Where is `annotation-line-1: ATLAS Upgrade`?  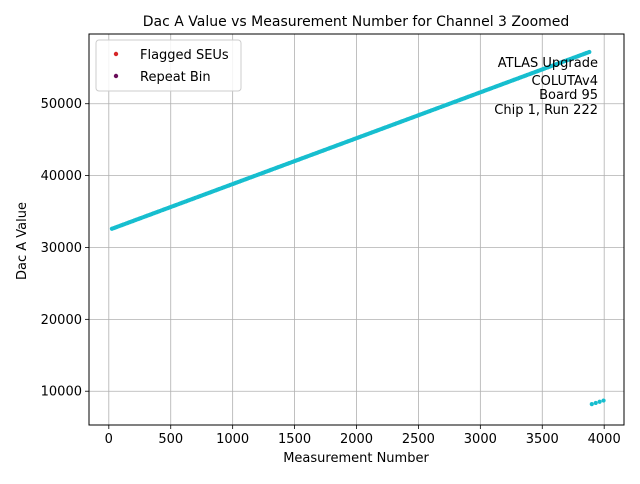
annotation-line-1: ATLAS Upgrade is located at coordinates (548, 63).